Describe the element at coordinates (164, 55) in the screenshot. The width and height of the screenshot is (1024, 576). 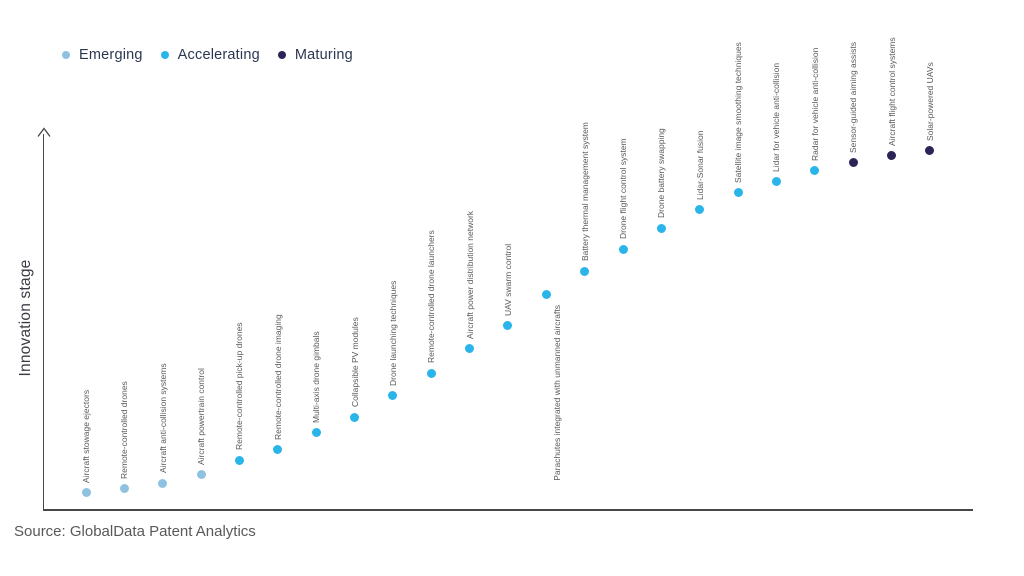
I see `legend-dot-accelerating-icon` at that location.